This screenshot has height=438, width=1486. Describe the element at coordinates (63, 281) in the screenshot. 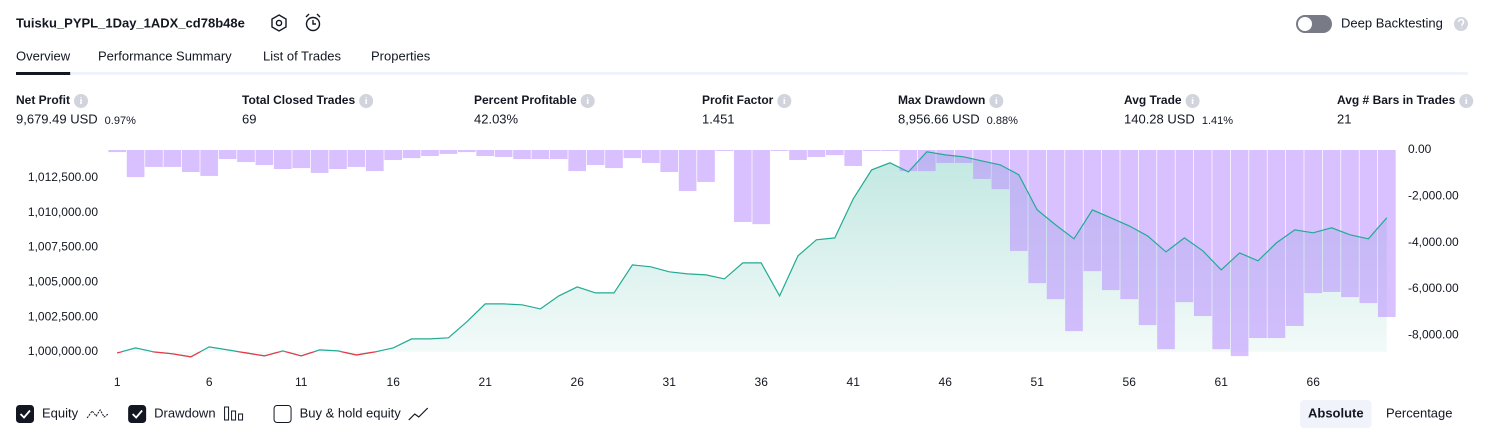

I see `y-tick-label: 1,005,000.00` at that location.